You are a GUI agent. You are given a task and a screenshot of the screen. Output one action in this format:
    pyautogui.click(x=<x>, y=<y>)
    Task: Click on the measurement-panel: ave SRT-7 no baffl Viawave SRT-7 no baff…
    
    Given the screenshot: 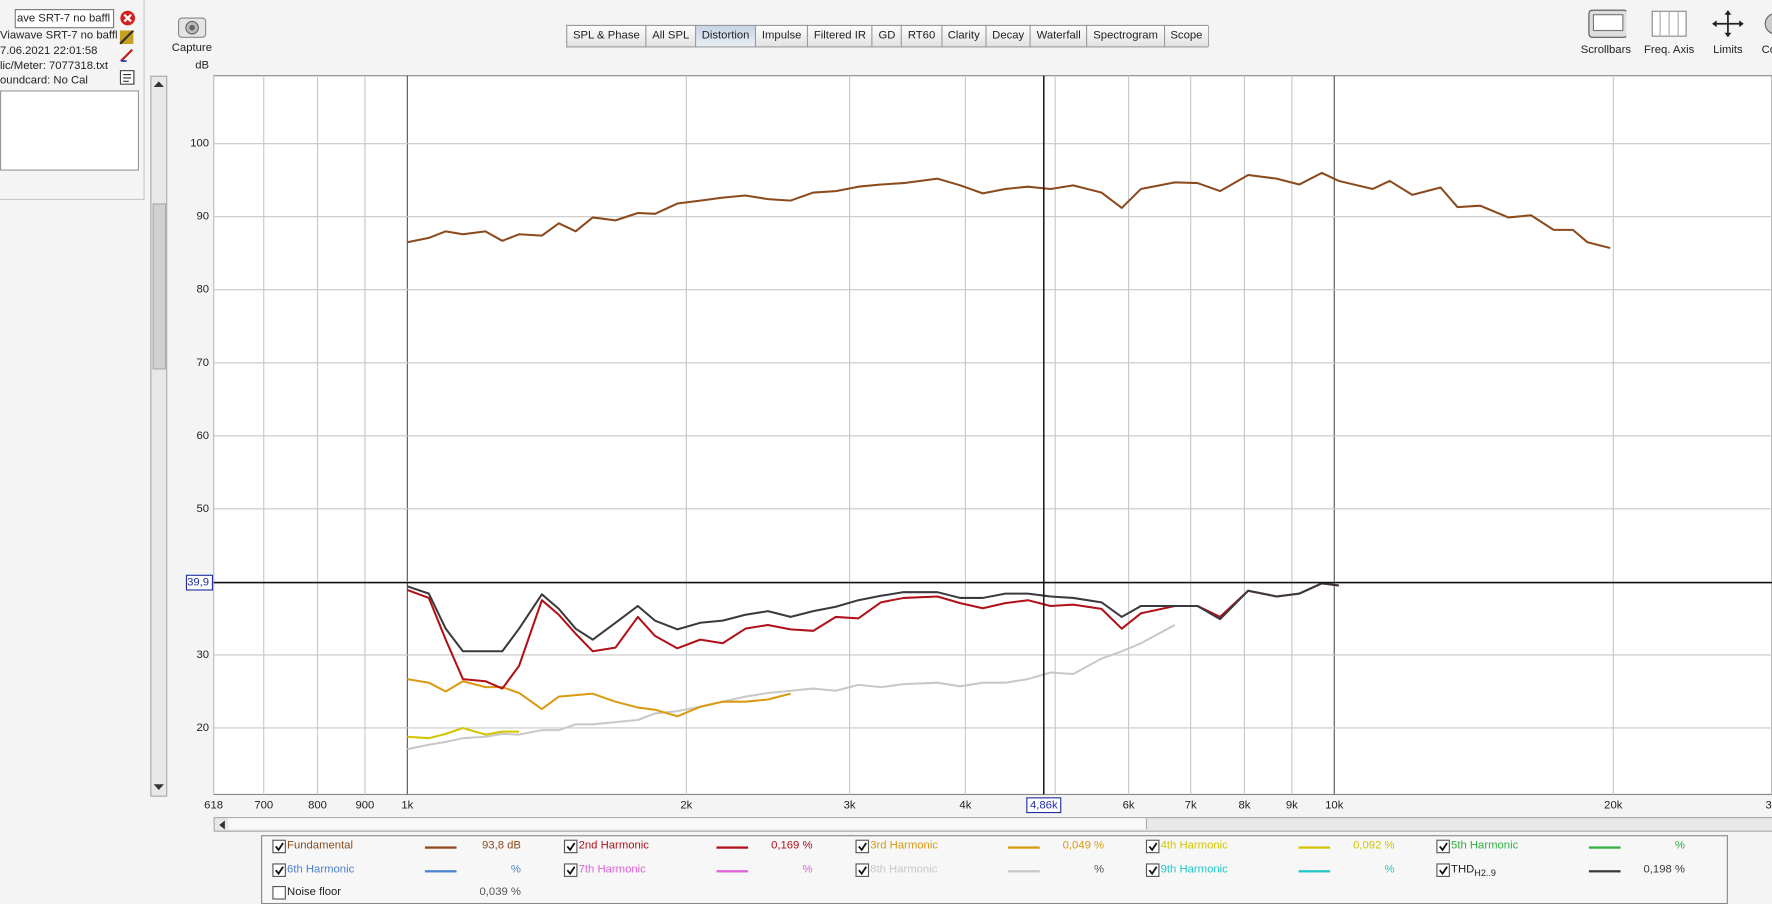 What is the action you would take?
    pyautogui.click(x=72, y=100)
    